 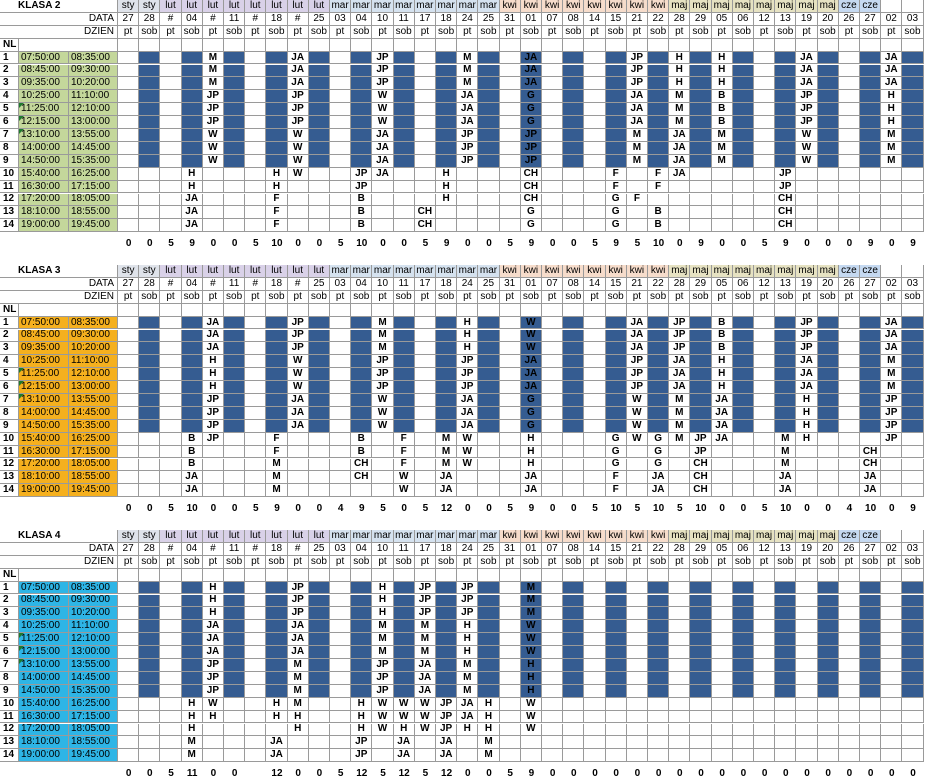 What do you see at coordinates (892, 271) in the screenshot?
I see `month-header` at bounding box center [892, 271].